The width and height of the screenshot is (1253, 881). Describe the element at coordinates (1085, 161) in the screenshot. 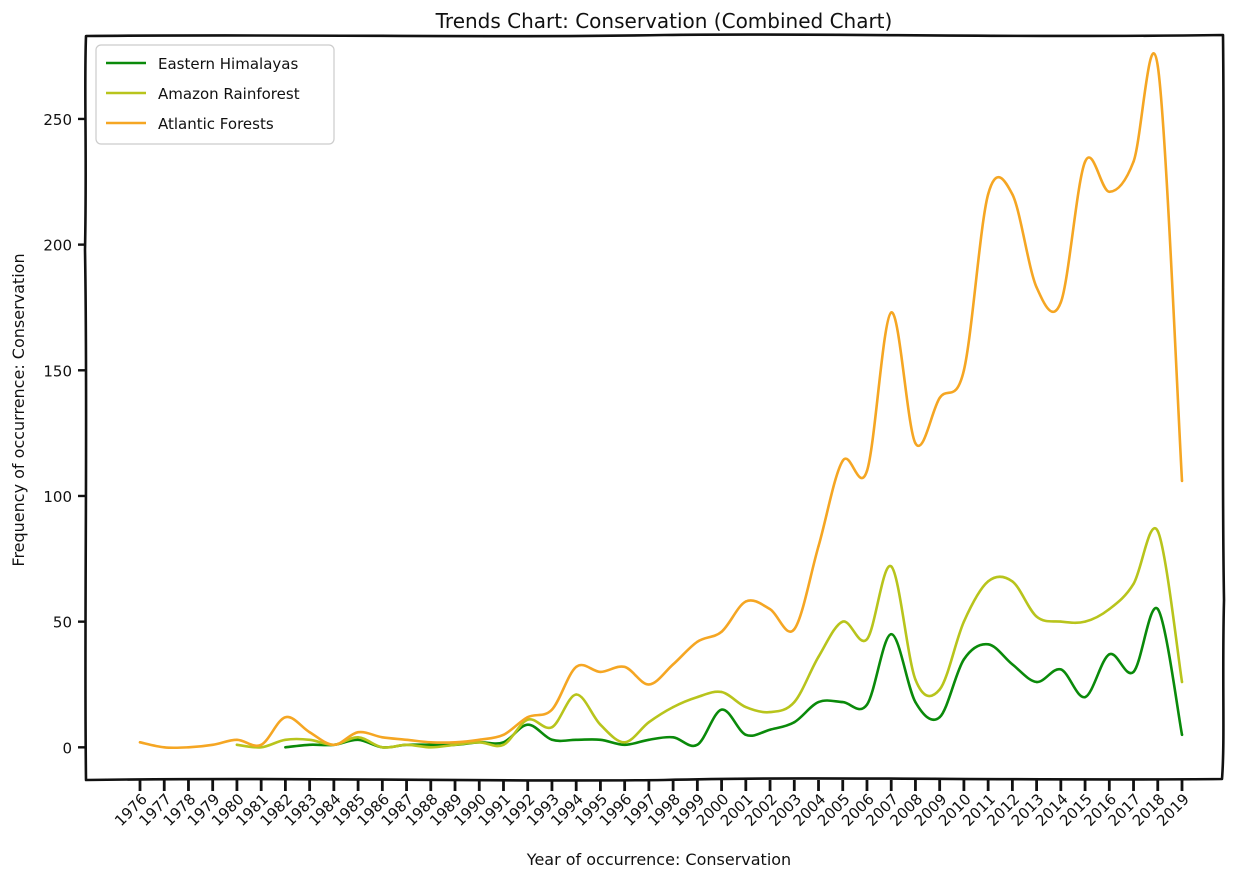

I see `data-point-atlantic-forests-2015` at that location.